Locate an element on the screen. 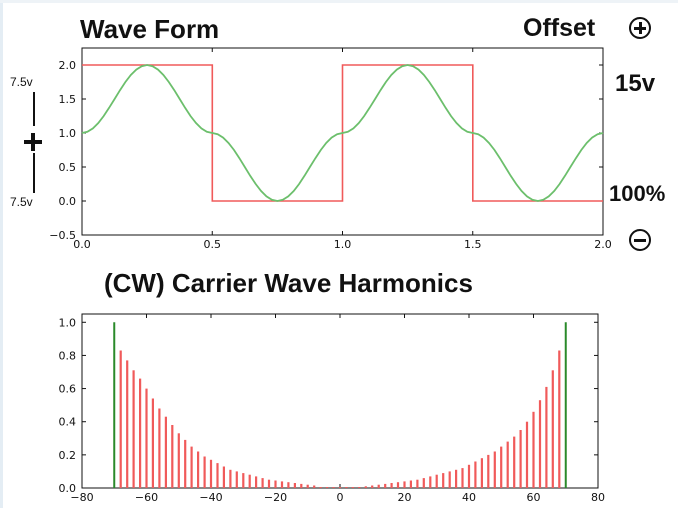  percent-value: 100% is located at coordinates (637, 193).